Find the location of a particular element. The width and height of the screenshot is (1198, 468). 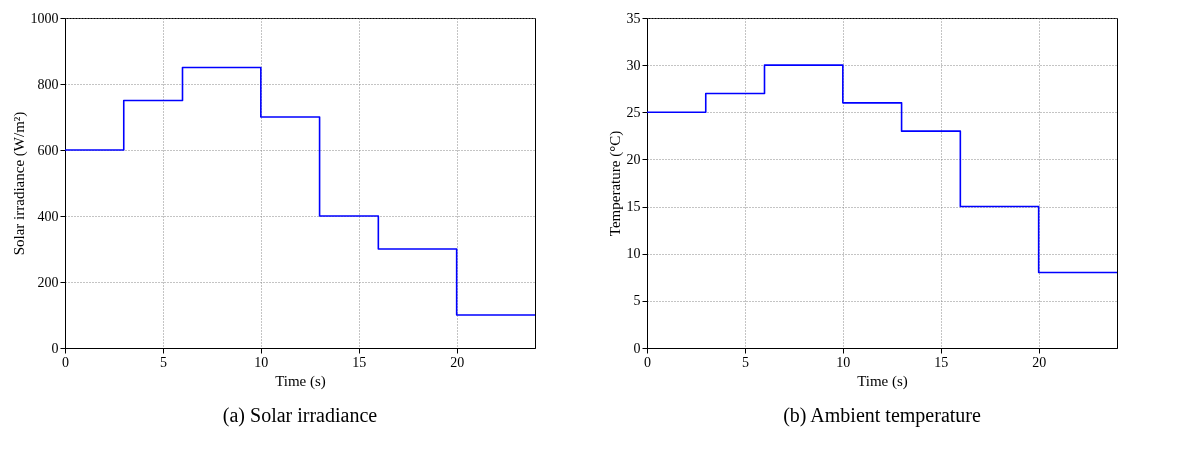

y-tick-label: 25 is located at coordinates (633, 112).